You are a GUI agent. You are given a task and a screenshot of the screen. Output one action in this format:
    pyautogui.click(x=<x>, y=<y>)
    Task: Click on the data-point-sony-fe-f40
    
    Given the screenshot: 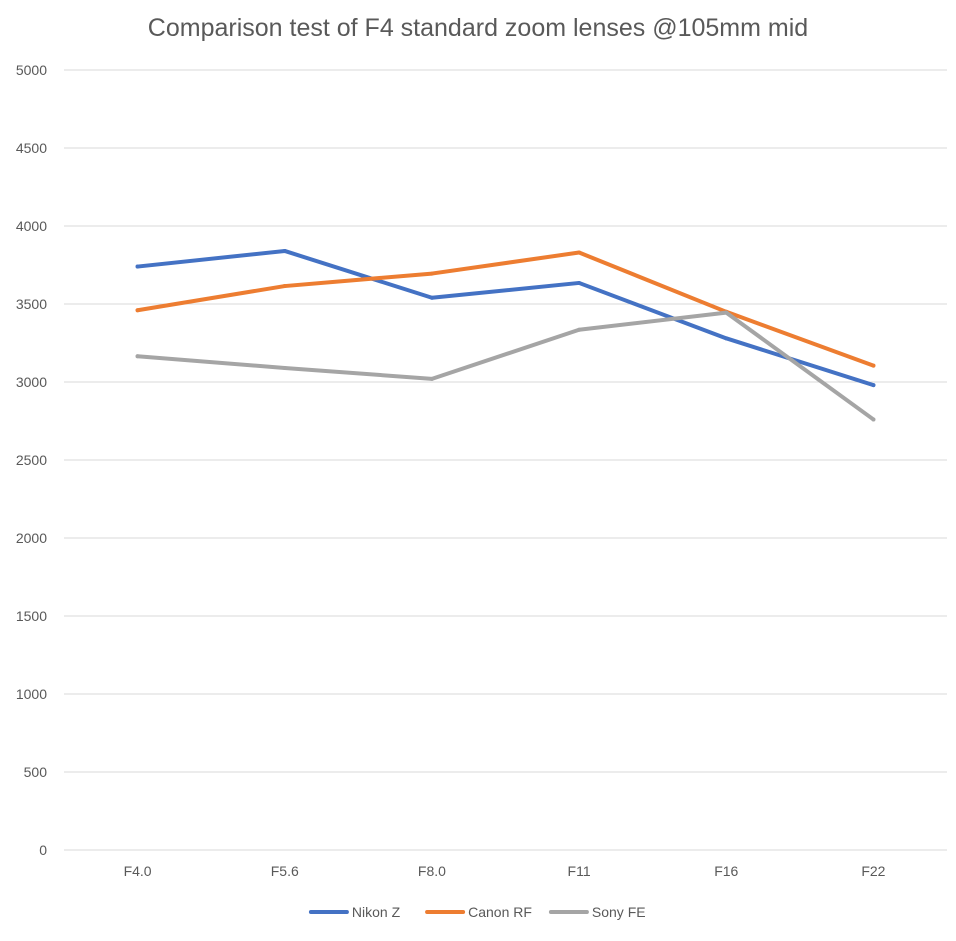 What is the action you would take?
    pyautogui.click(x=137, y=356)
    